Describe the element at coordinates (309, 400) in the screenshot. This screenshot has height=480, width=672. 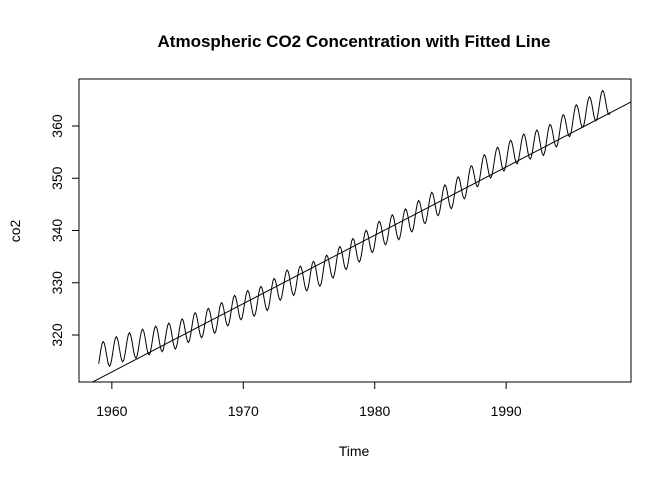
I see `x-axis: 1960 1970 1980 1990` at that location.